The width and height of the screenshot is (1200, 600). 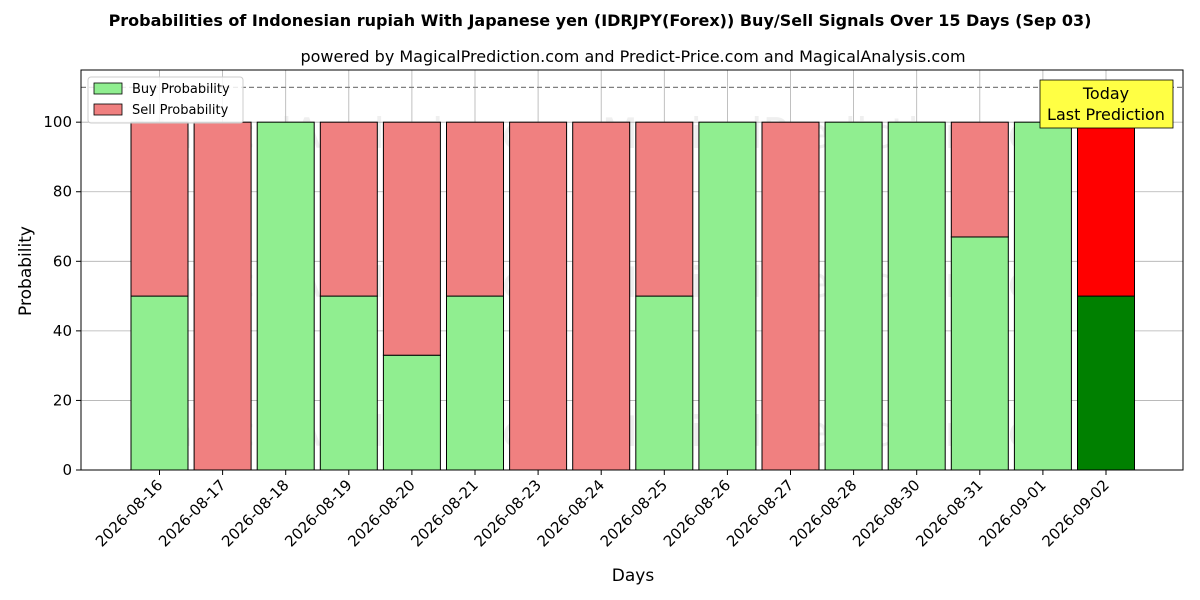 What do you see at coordinates (62, 261) in the screenshot?
I see `y-tick-label: 60` at bounding box center [62, 261].